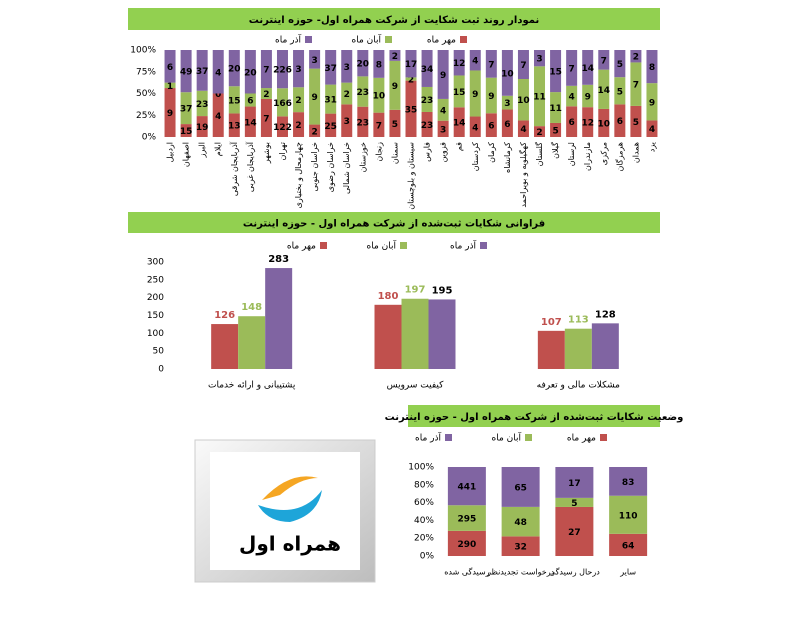 The image size is (786, 629). What do you see at coordinates (234, 70) in the screenshot?
I see `data-label: 20` at bounding box center [234, 70].